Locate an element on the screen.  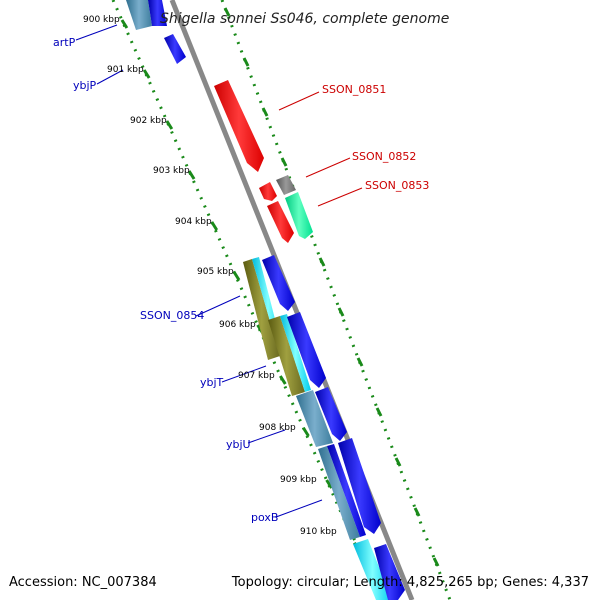
tick-label-905: 905 kbp is located at coordinates (215, 272).